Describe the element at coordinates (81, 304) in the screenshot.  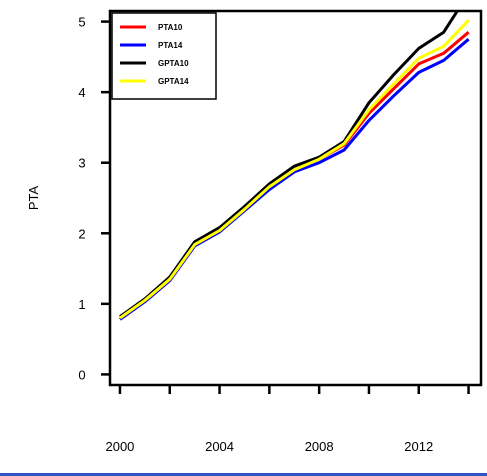
I see `y-tick-label-1: 1` at that location.